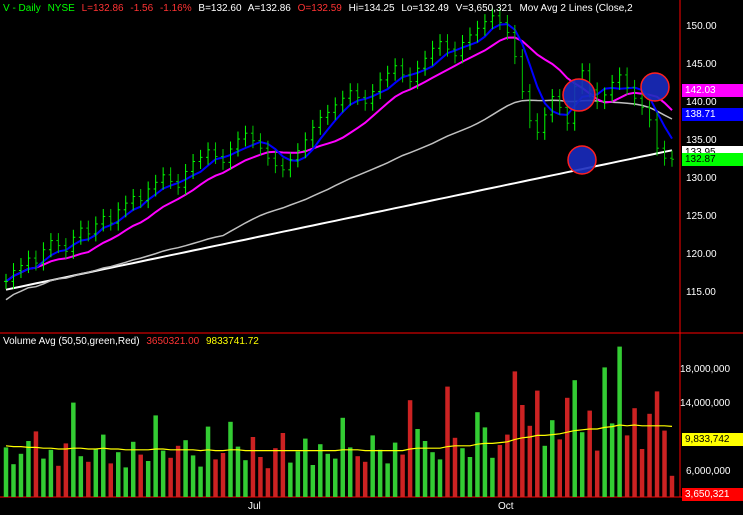 Image resolution: width=743 pixels, height=515 pixels. I want to click on price-tick: 135.00, so click(701, 140).